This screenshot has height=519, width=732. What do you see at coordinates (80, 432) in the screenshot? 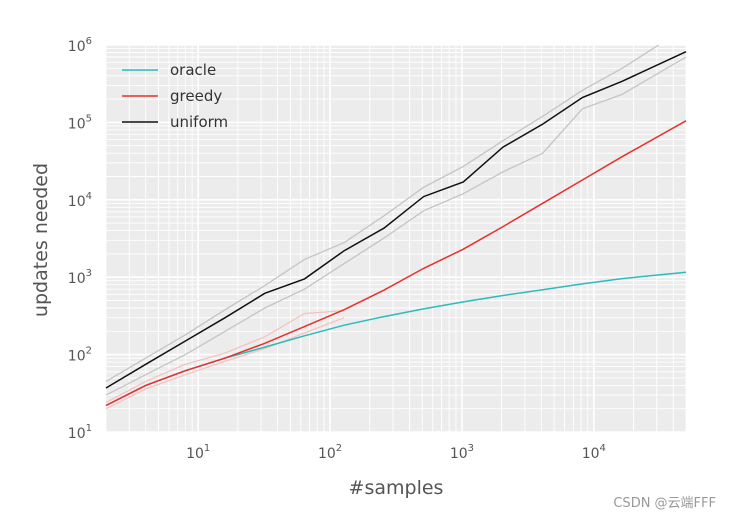
I see `y-tick-label: 10¹` at bounding box center [80, 432].